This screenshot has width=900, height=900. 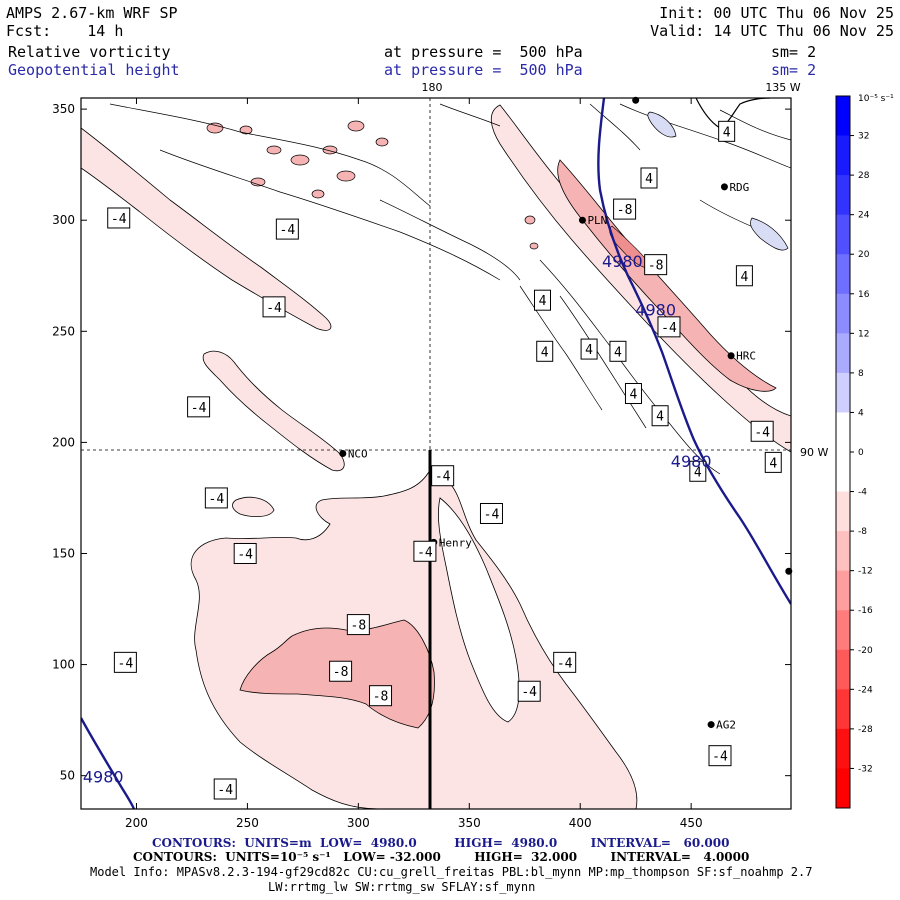 What do you see at coordinates (733, 113) in the screenshot?
I see `coastline` at bounding box center [733, 113].